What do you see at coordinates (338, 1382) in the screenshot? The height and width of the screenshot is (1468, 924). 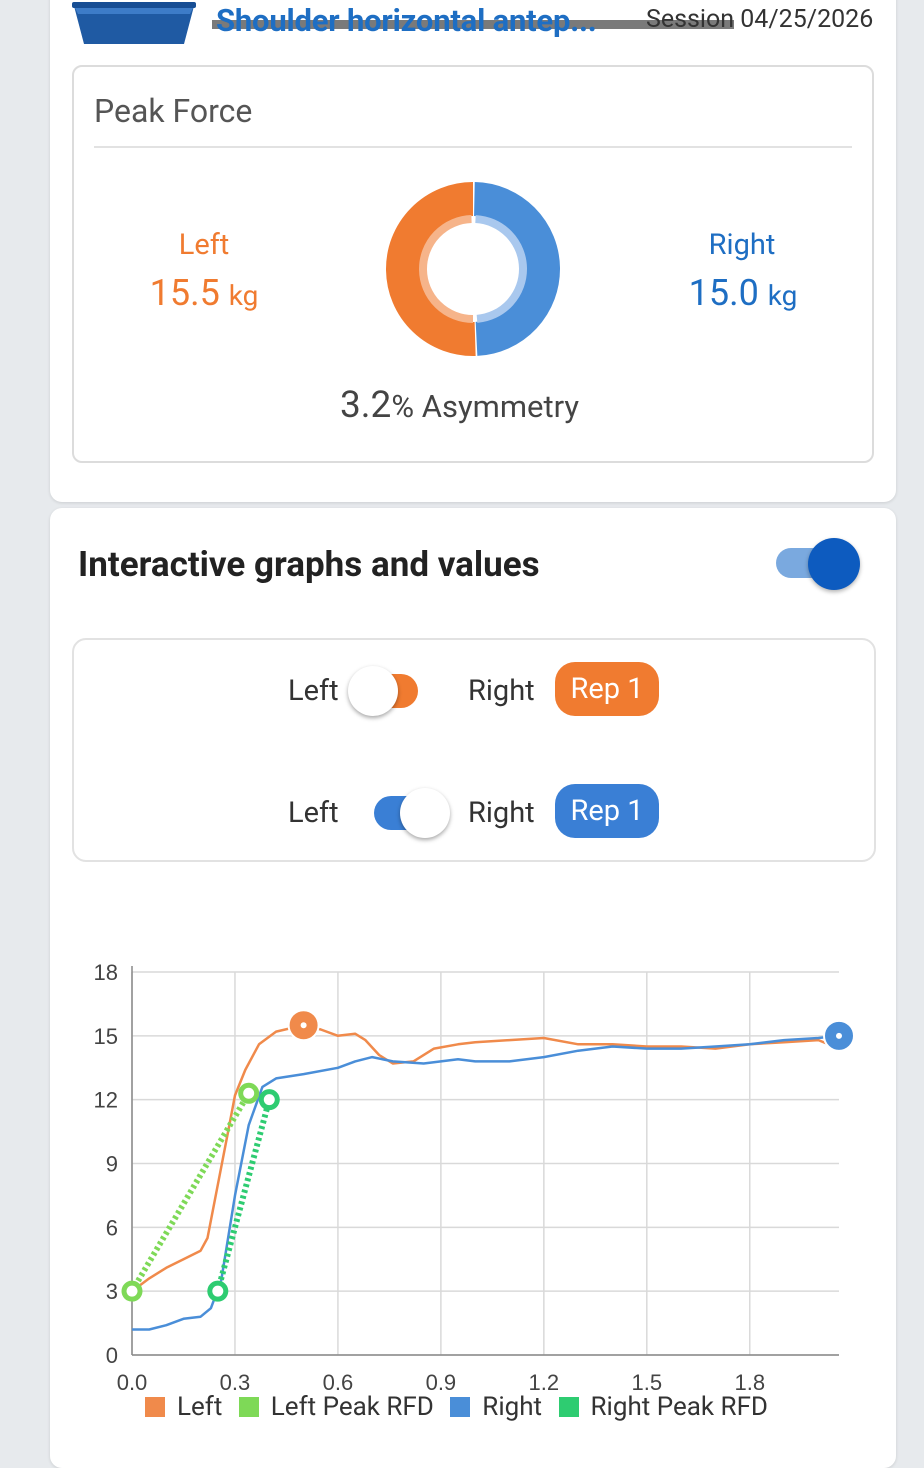 I see `x-tick-label: 0.6` at bounding box center [338, 1382].